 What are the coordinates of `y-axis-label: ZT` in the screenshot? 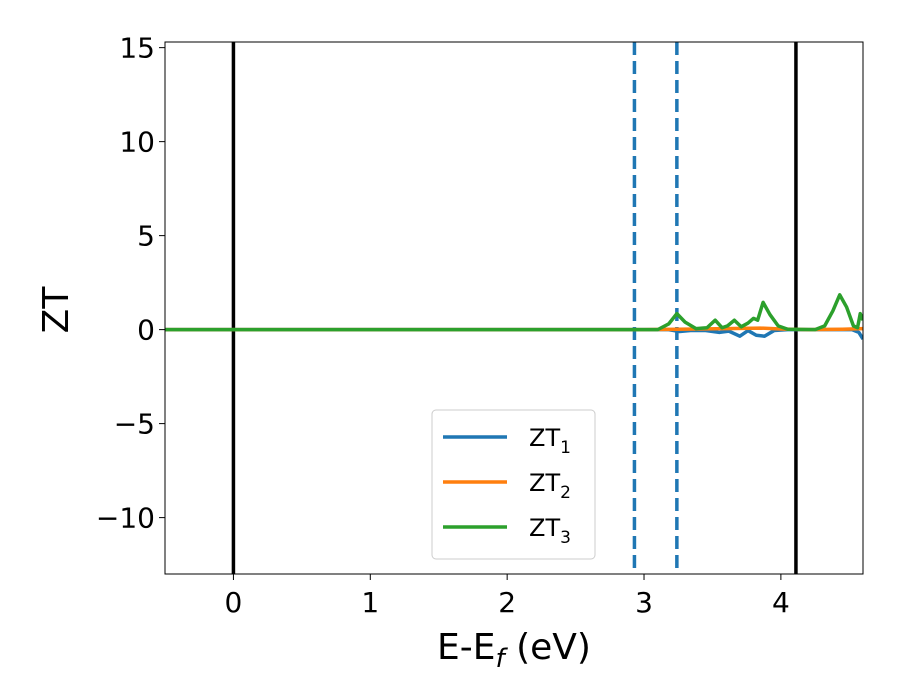 It's located at (56, 310).